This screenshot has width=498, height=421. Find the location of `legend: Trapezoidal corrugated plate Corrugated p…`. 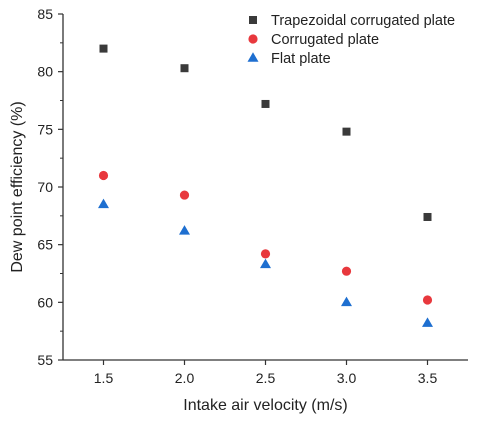

legend: Trapezoidal corrugated plate Corrugated p… is located at coordinates (351, 40).